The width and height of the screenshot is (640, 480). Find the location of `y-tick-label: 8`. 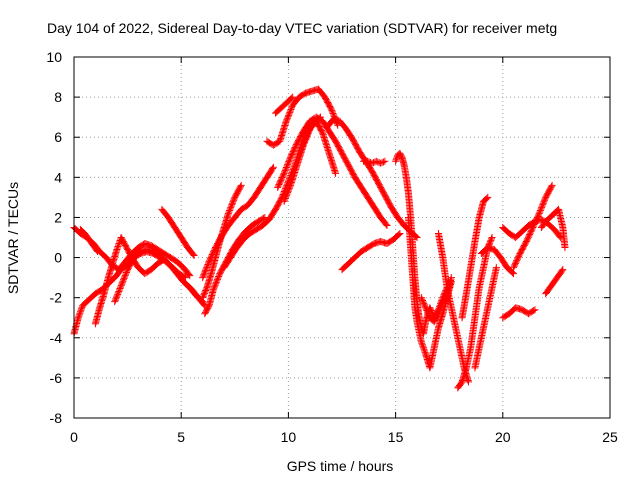

y-tick-label: 8 is located at coordinates (58, 97).